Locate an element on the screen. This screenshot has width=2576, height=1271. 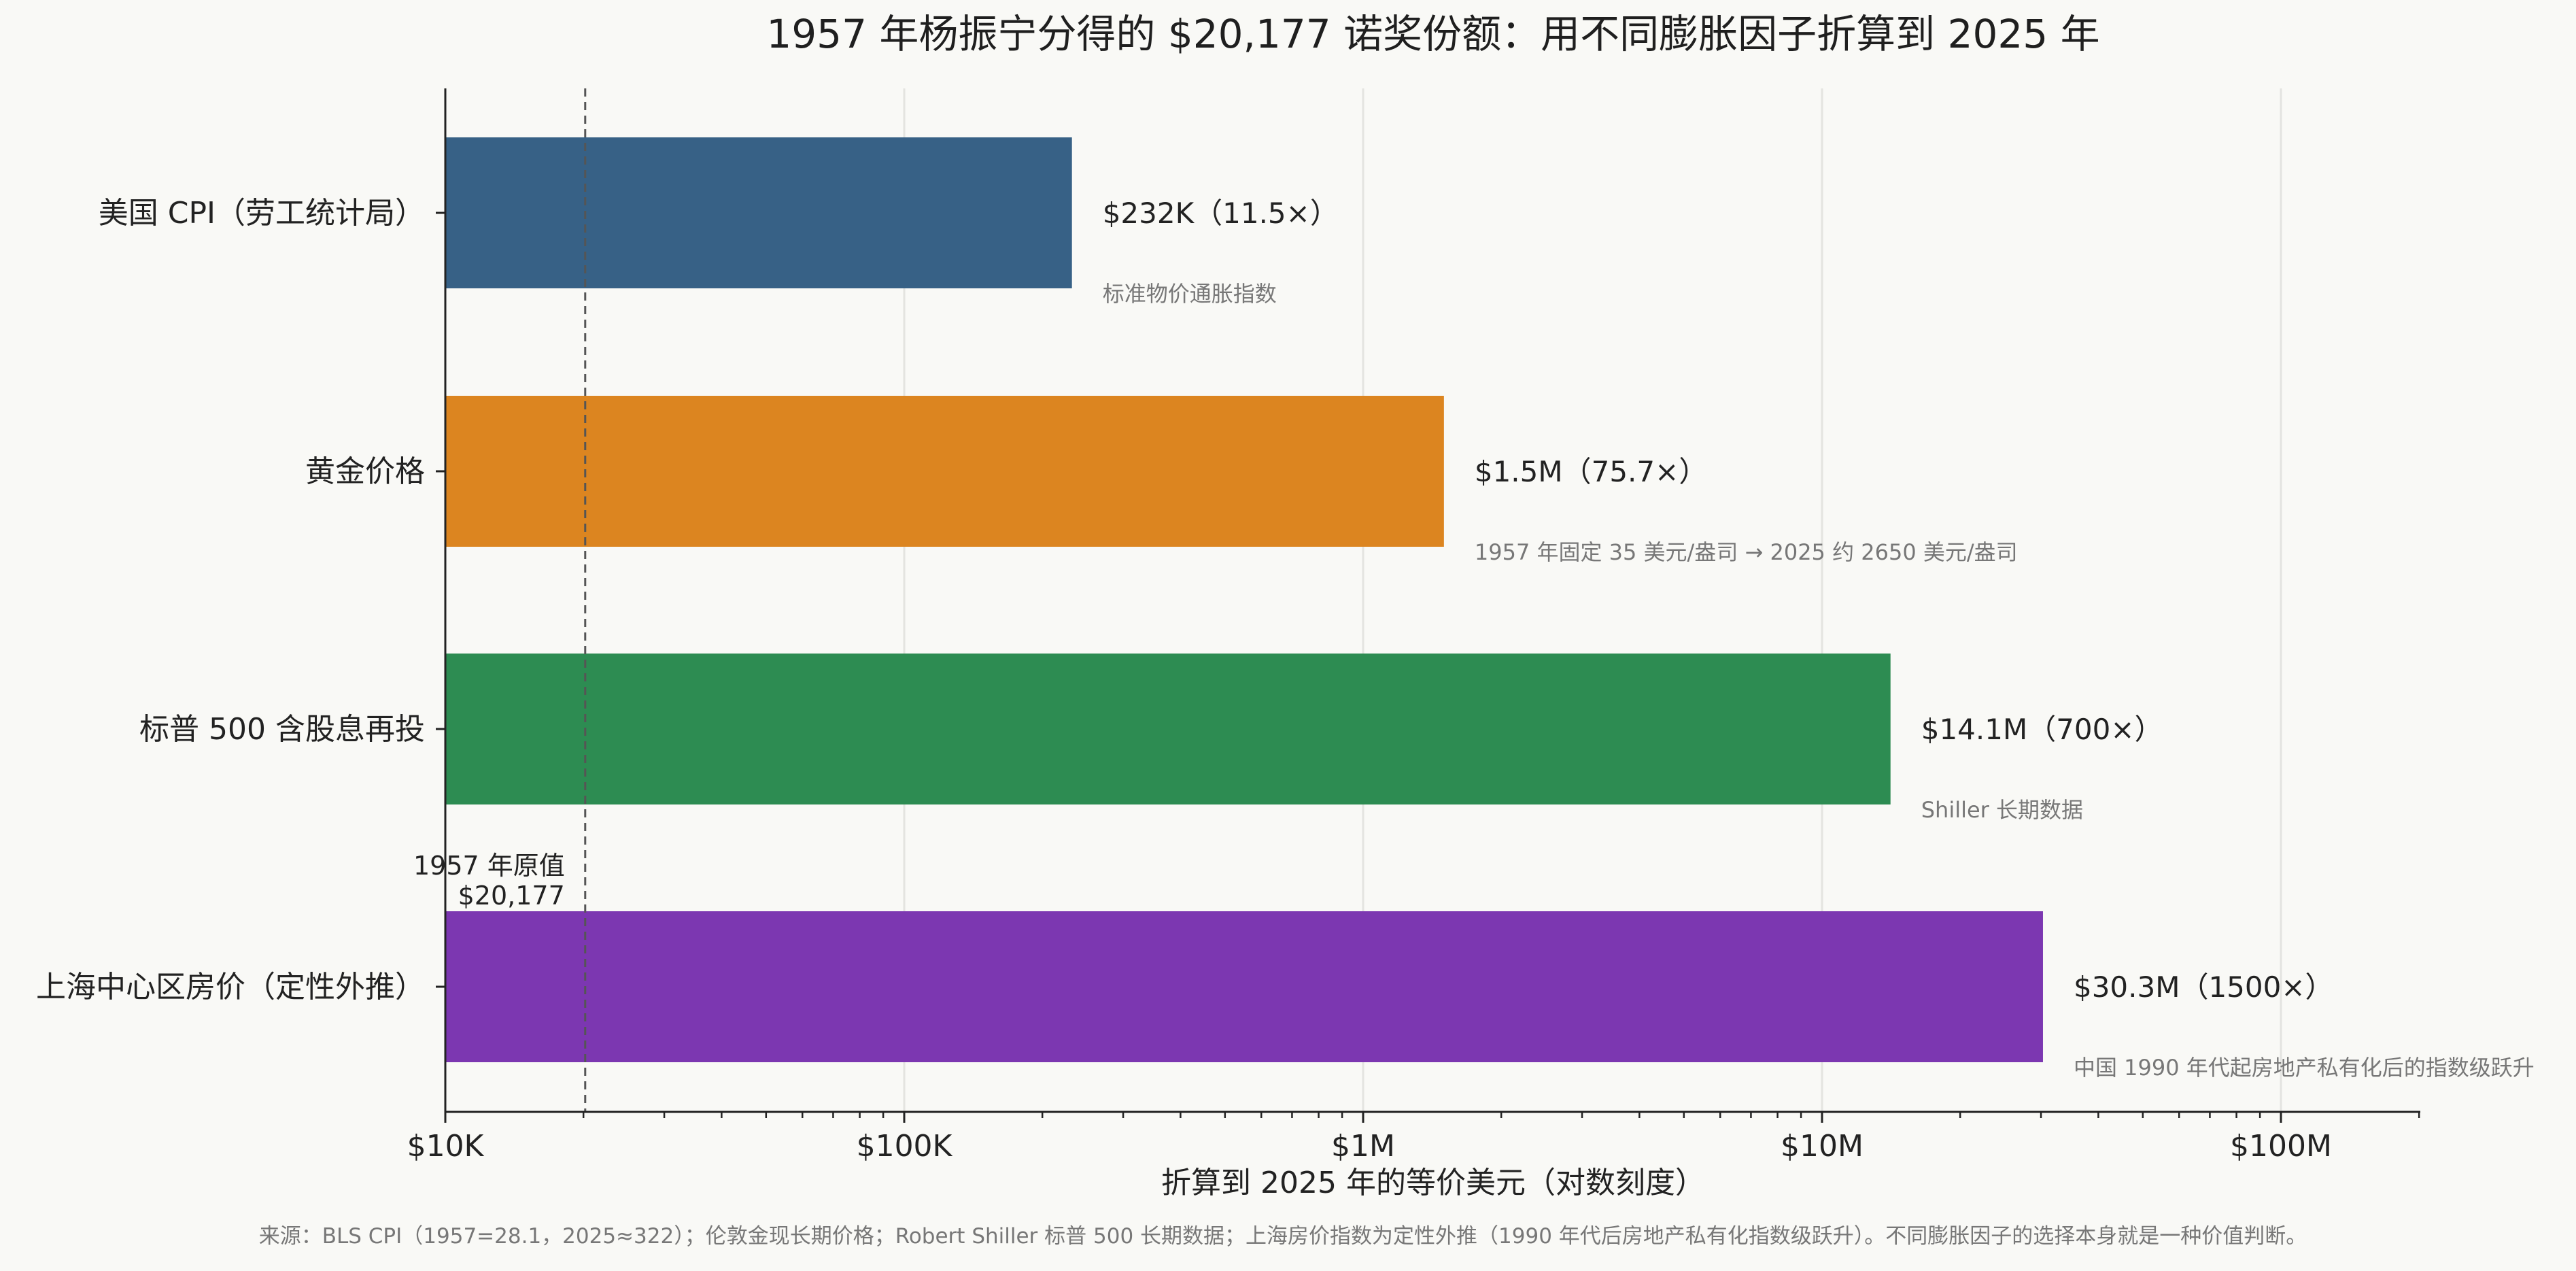
note-label: 1957 年固定 35 美元/盎司 → 2025 约 2650 美元/盎司 is located at coordinates (1746, 552).